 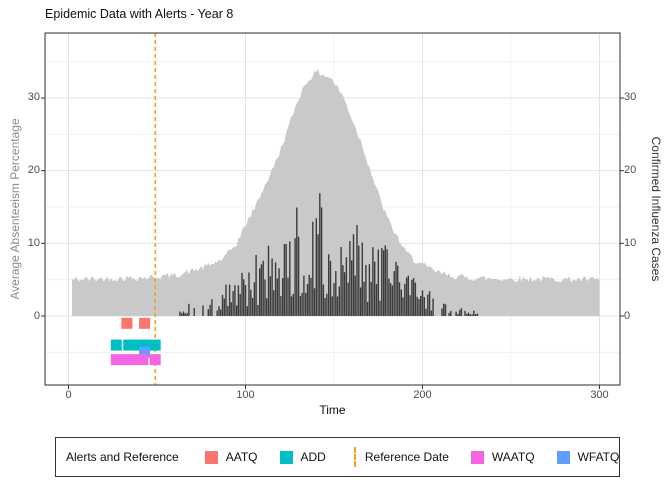 What do you see at coordinates (398, 457) in the screenshot?
I see `legend-item-reference-date: Reference Date` at bounding box center [398, 457].